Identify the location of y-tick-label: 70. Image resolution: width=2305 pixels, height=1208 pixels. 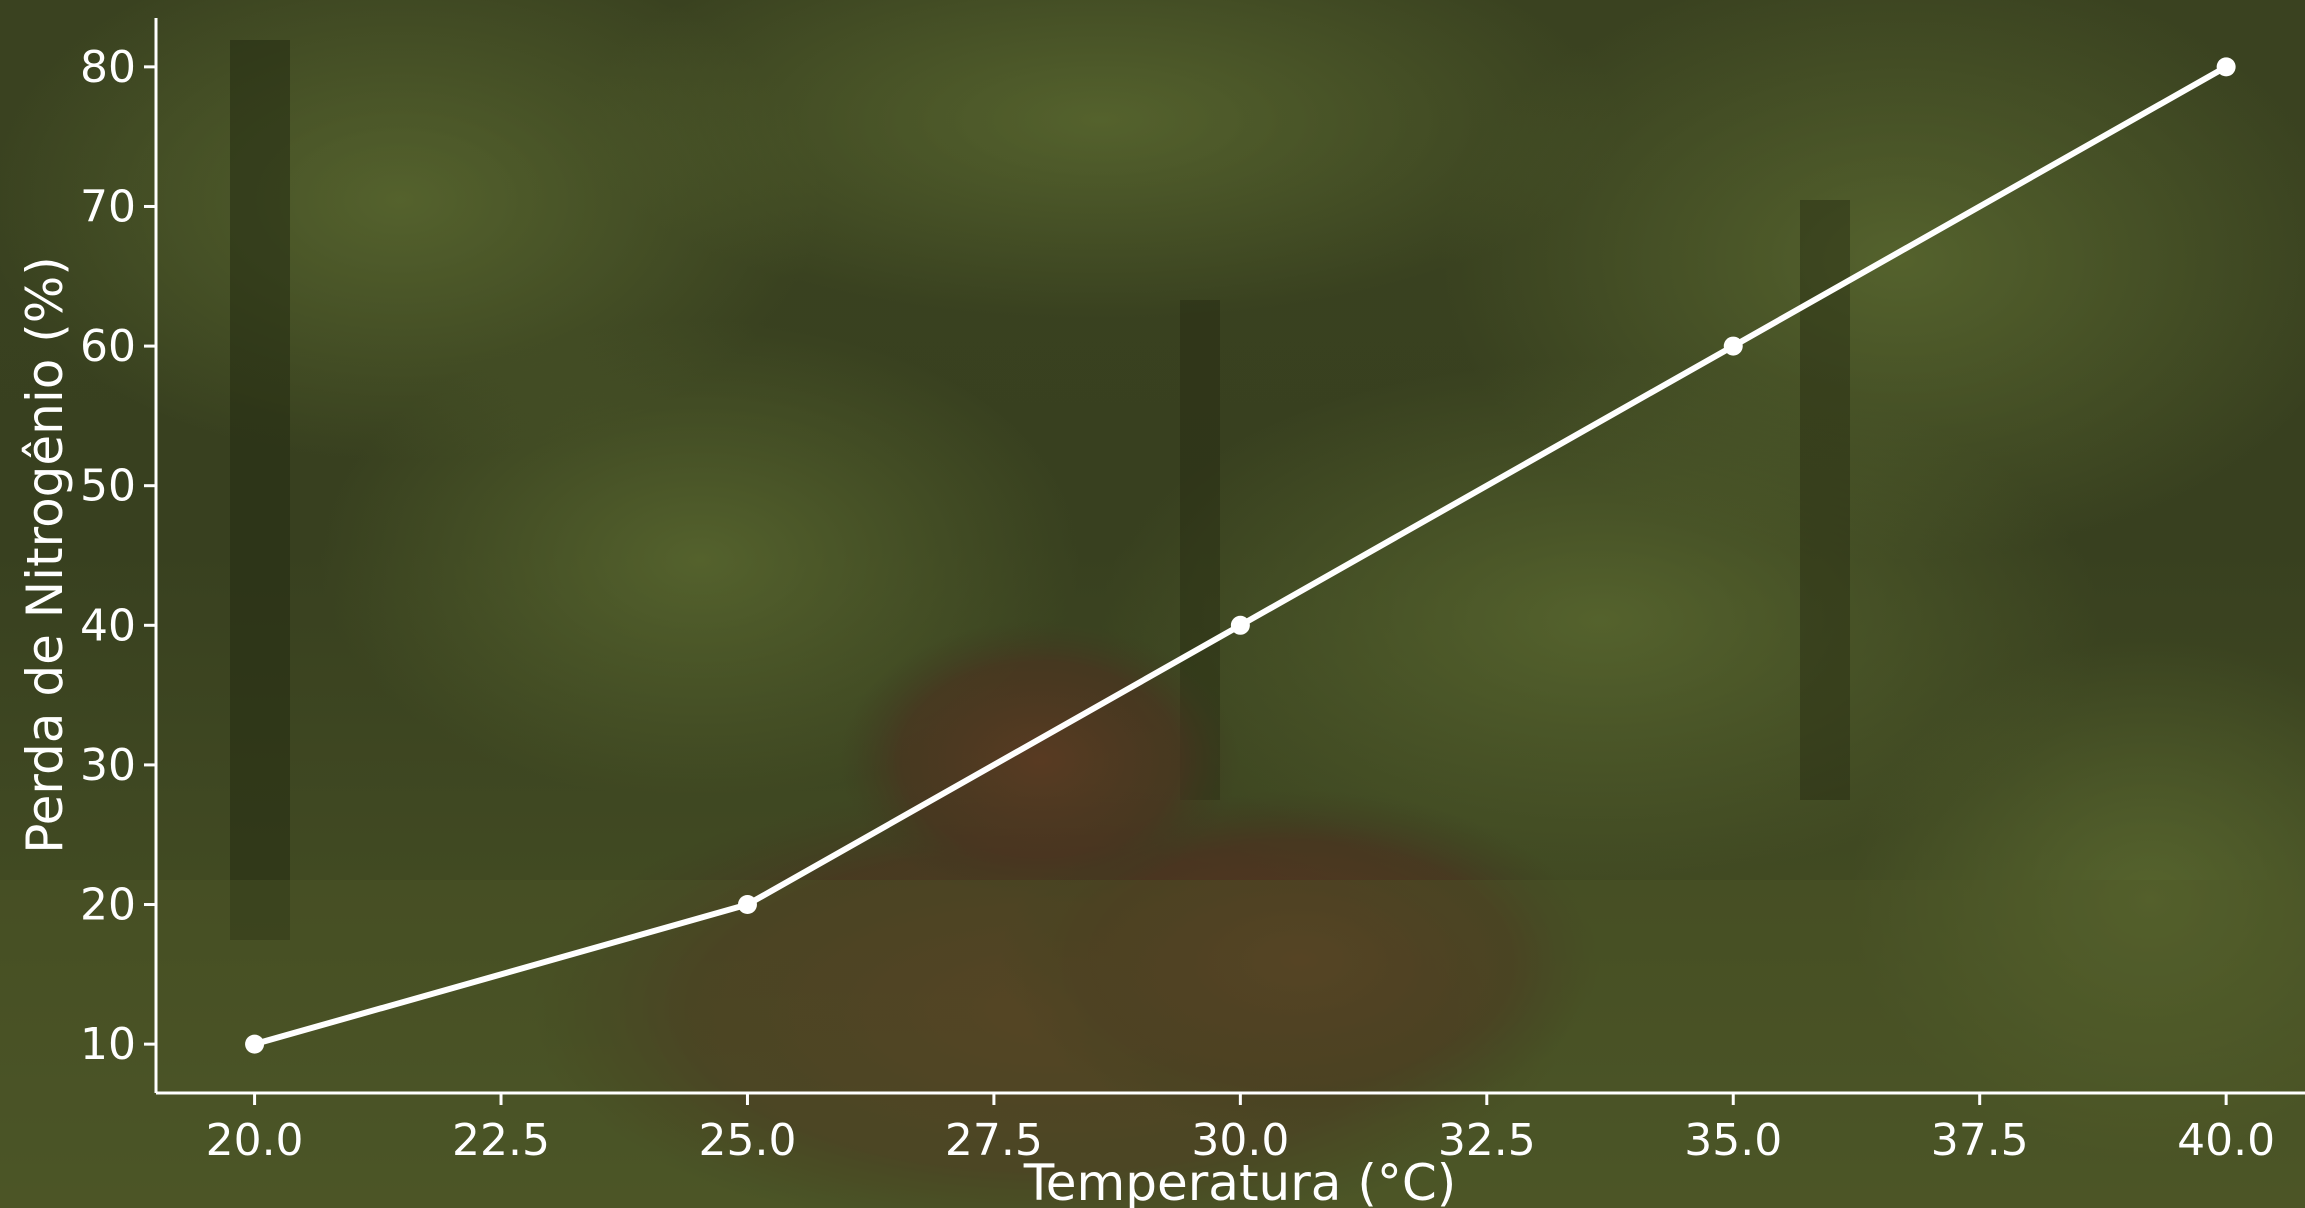
(108, 206).